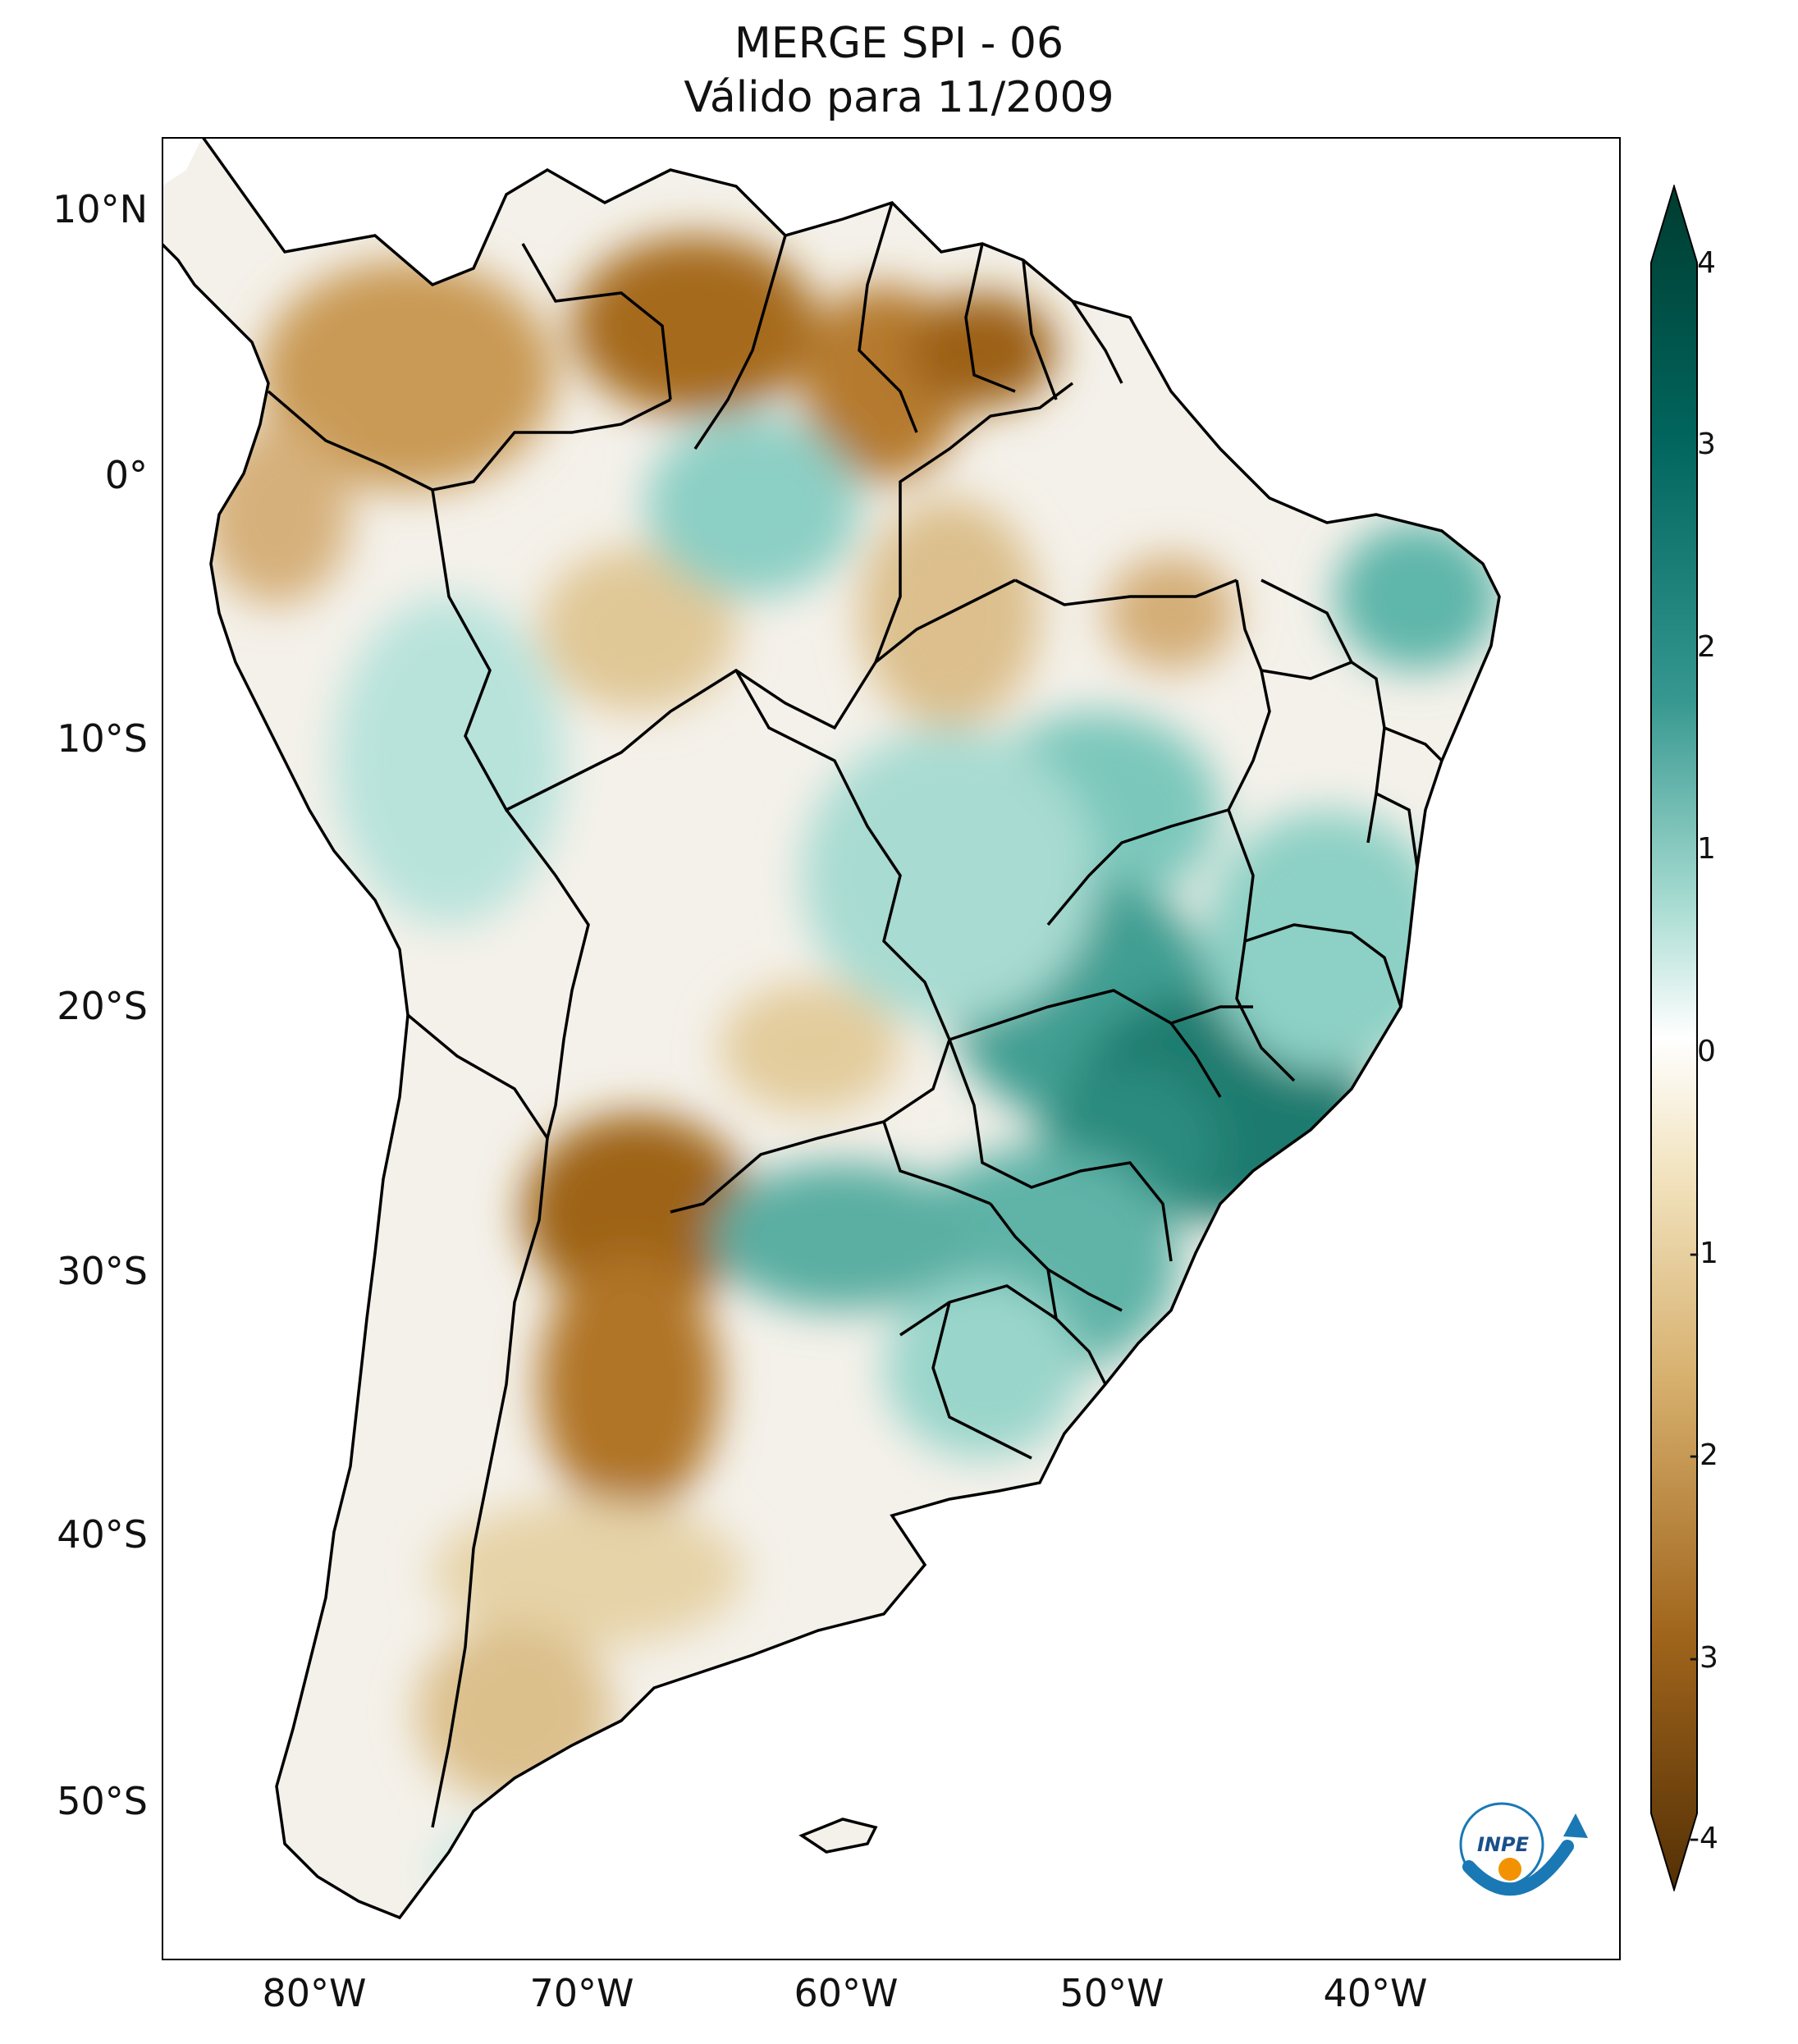 The width and height of the screenshot is (1798, 2044). I want to click on lat-label-0: 0°, so click(126, 475).